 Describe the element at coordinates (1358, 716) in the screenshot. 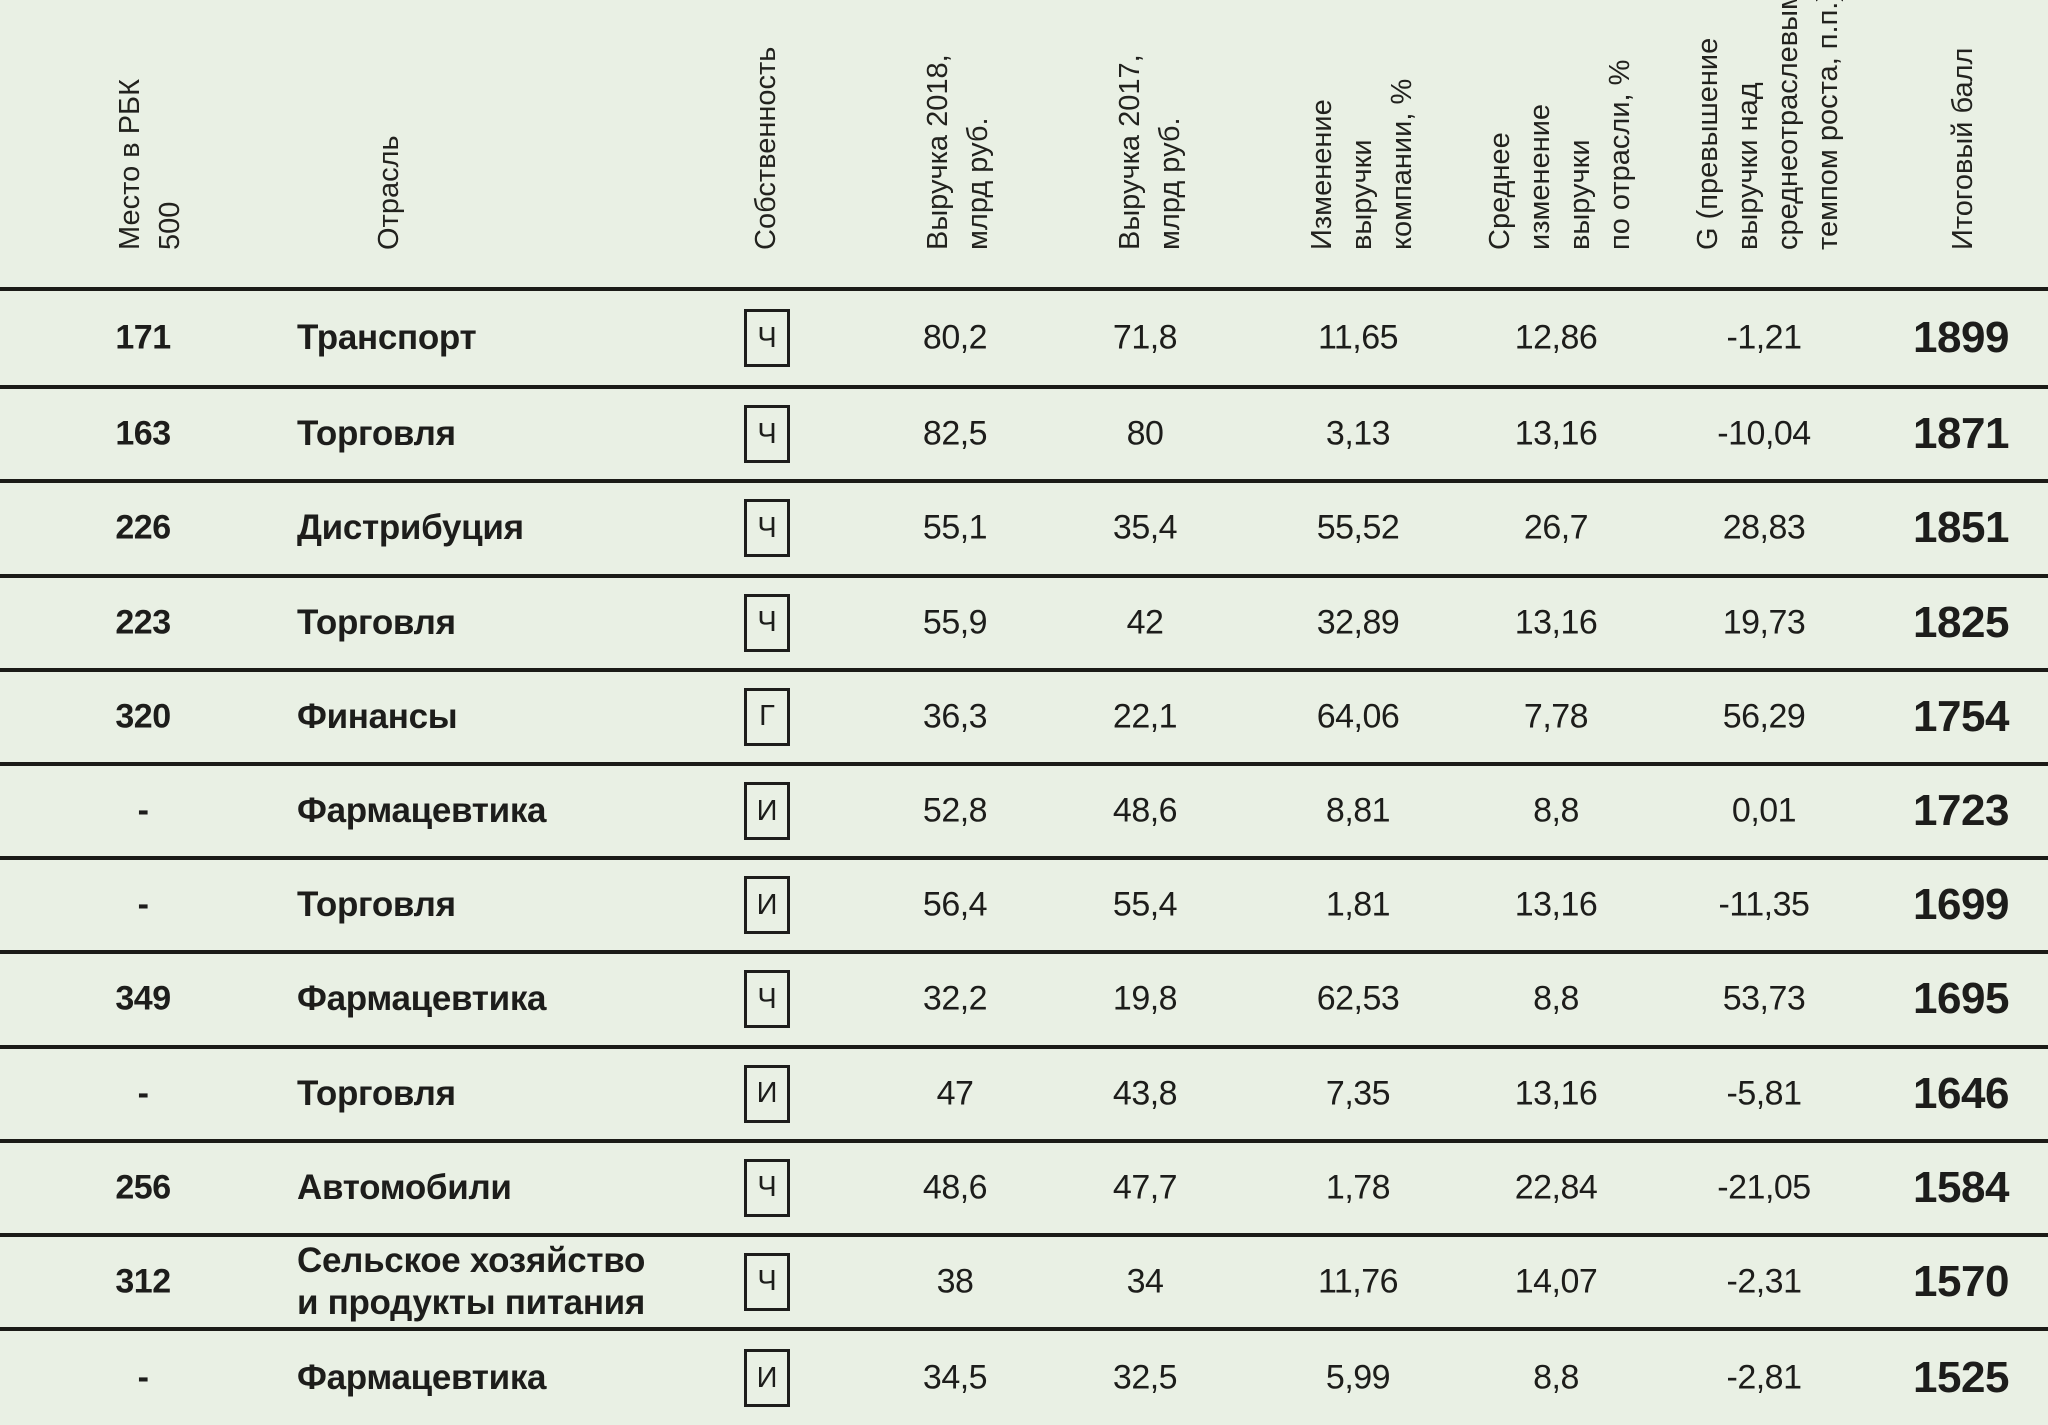

I see `cell-change: 64,06` at that location.